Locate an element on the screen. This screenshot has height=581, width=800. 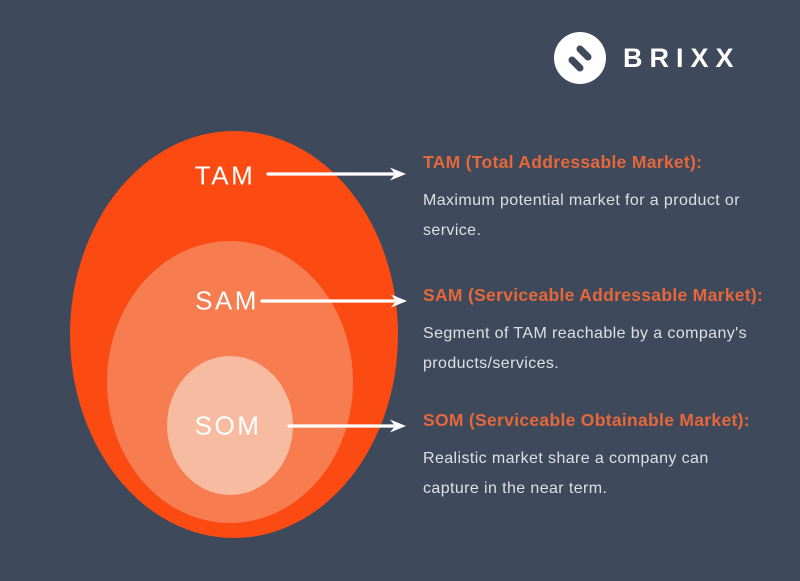
som-legend-heading: SOM (Serviceable Obtainable Market): is located at coordinates (586, 420).